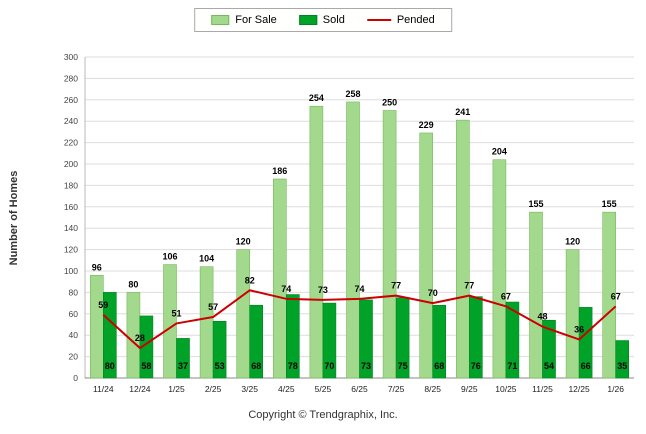 The height and width of the screenshot is (434, 646). I want to click on y-tick-label: 80, so click(74, 292).